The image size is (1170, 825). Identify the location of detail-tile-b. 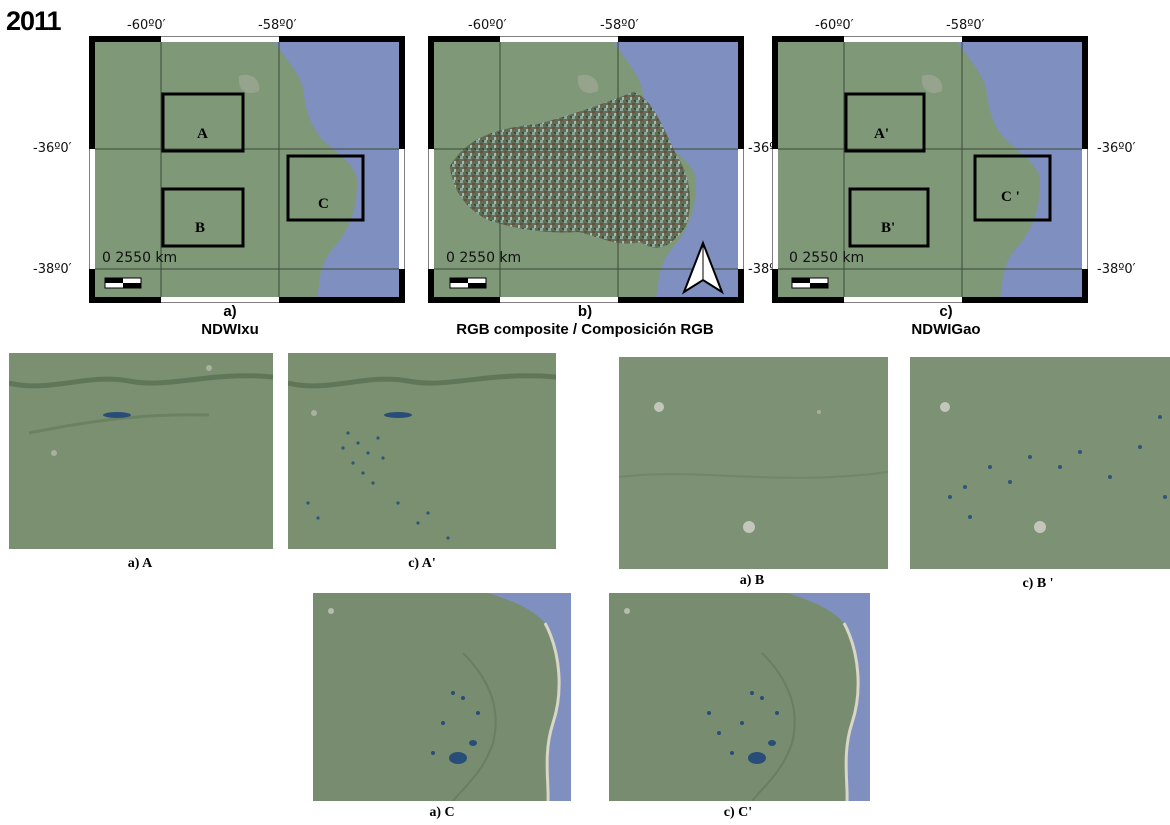
(753, 463).